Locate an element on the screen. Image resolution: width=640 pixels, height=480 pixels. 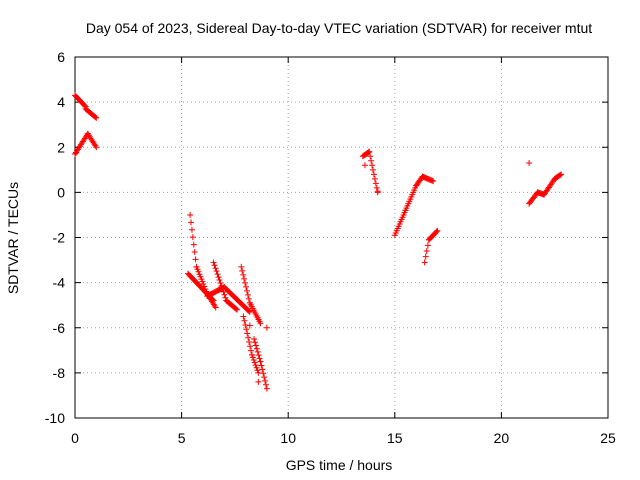
x-tick-labels: 0 5 10 15 20 25 is located at coordinates (343, 438).